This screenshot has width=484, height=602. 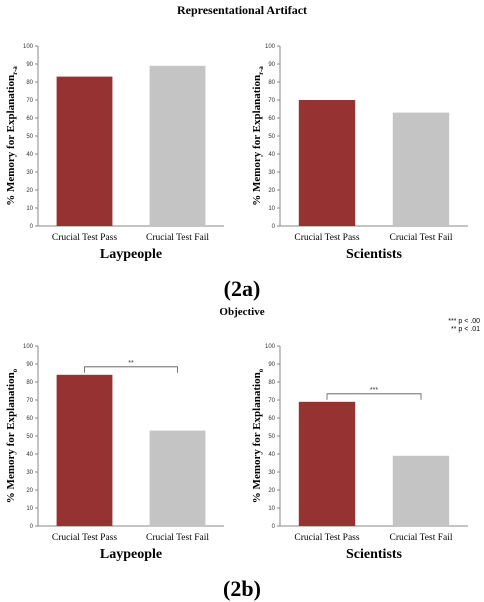 What do you see at coordinates (374, 390) in the screenshot?
I see `significance-marker: ***` at bounding box center [374, 390].